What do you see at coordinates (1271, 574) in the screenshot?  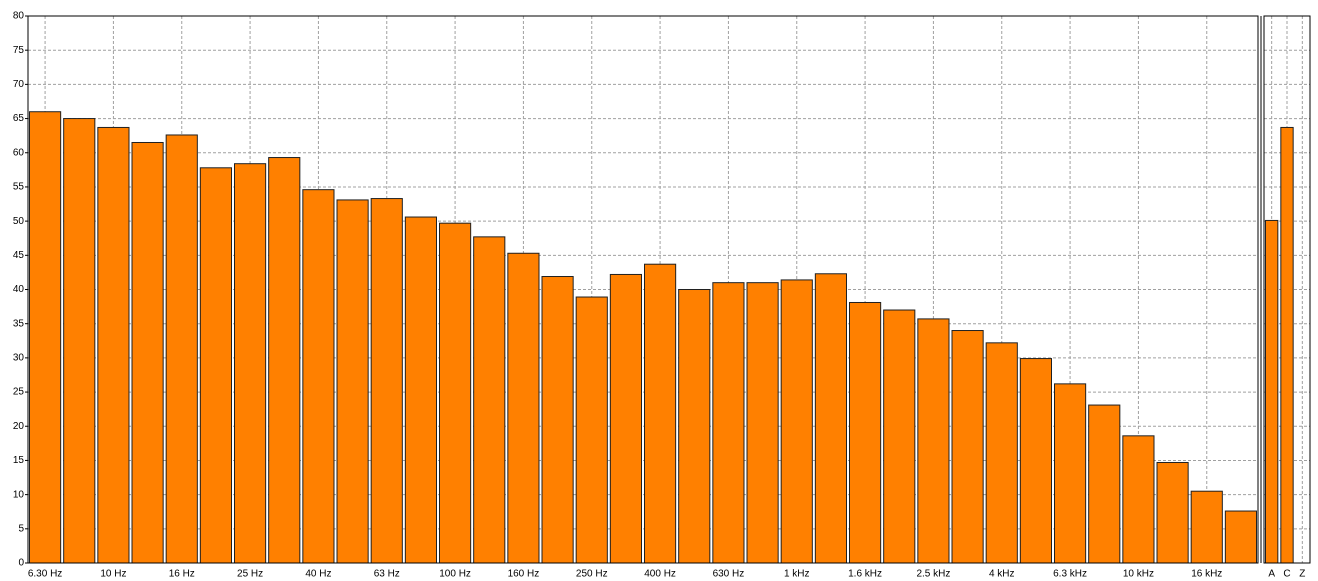 I see `x-tick-label: A` at bounding box center [1271, 574].